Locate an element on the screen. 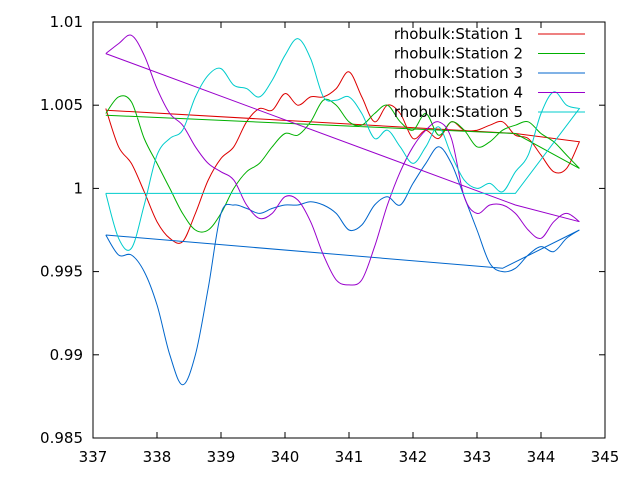 The image size is (640, 480). x-tick-label: 340 is located at coordinates (285, 457).